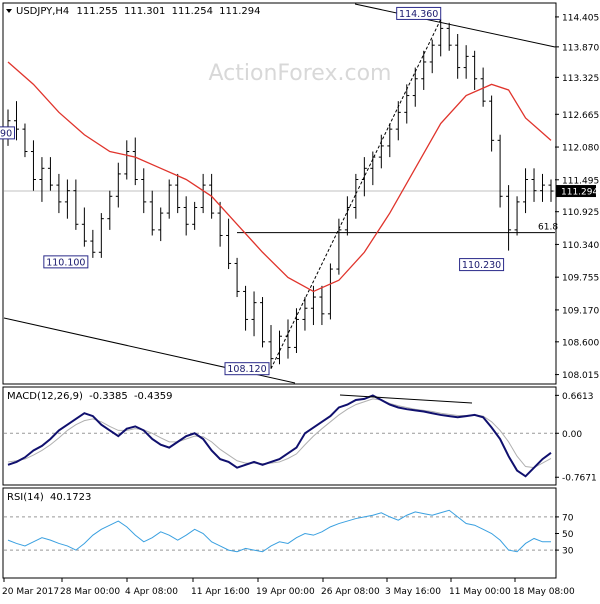 This screenshot has height=604, width=600. Describe the element at coordinates (568, 552) in the screenshot. I see `rsi-tick-label: 30` at that location.